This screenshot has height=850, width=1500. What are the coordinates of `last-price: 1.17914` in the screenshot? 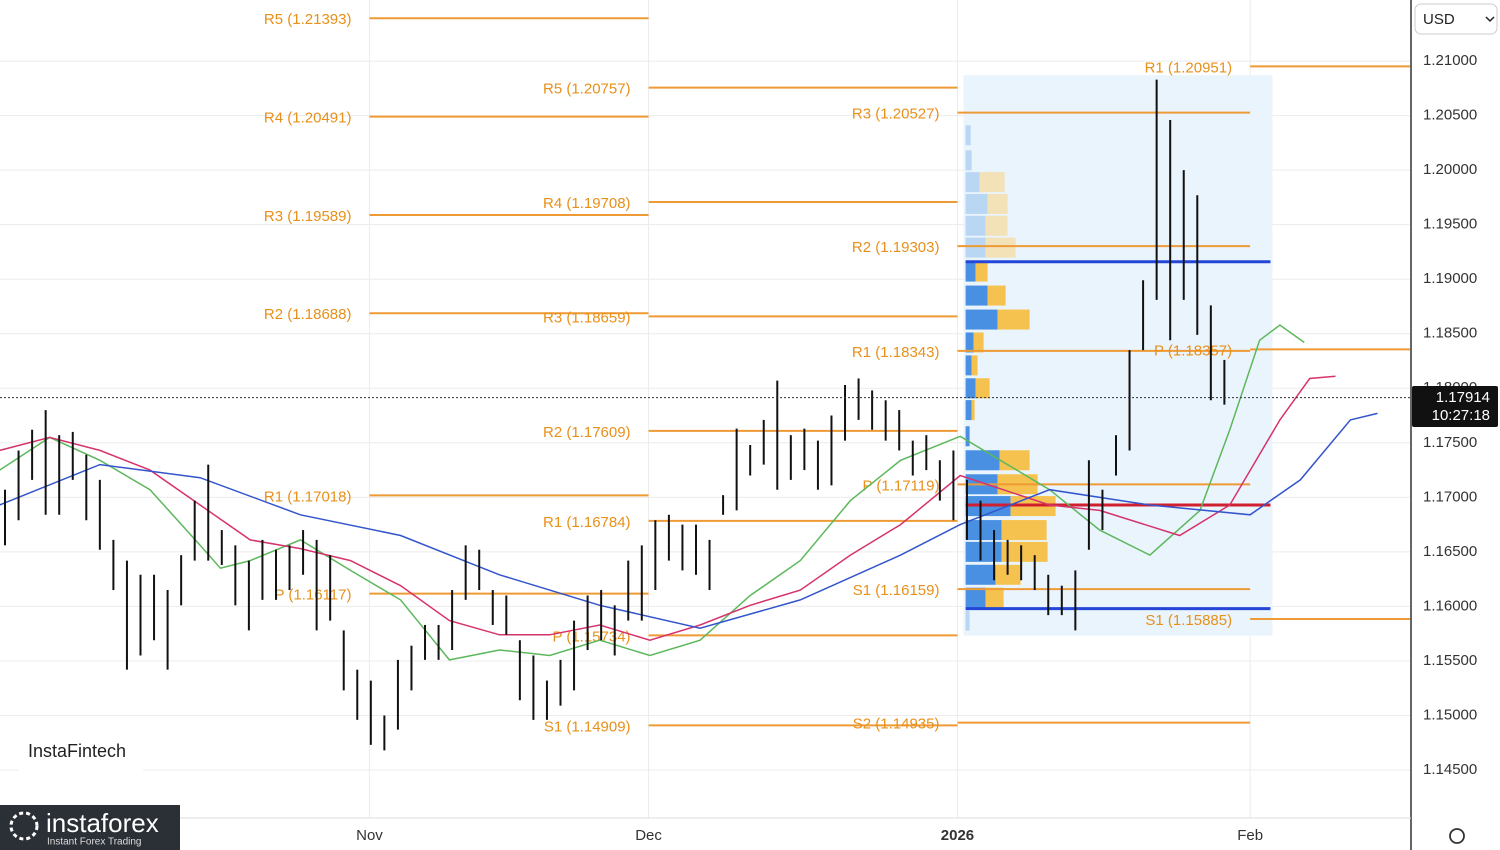 It's located at (1463, 397).